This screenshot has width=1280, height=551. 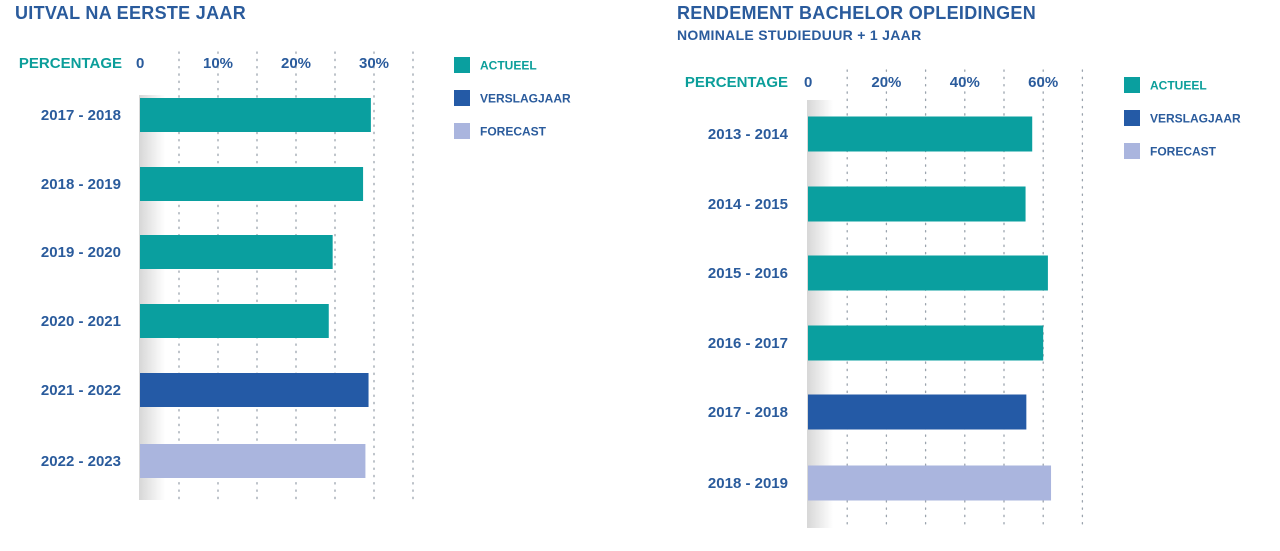 What do you see at coordinates (81, 390) in the screenshot?
I see `category-label: 2021 - 2022` at bounding box center [81, 390].